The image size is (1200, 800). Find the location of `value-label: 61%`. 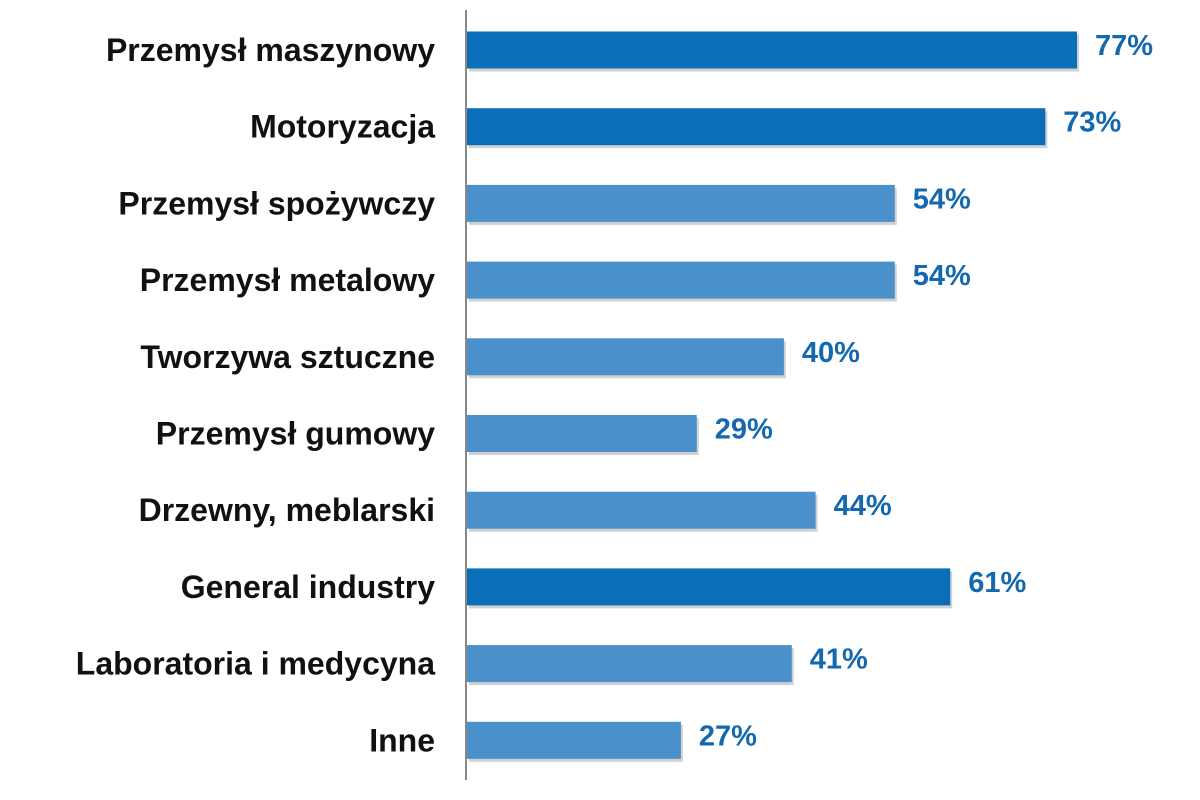

value-label: 61% is located at coordinates (997, 583).